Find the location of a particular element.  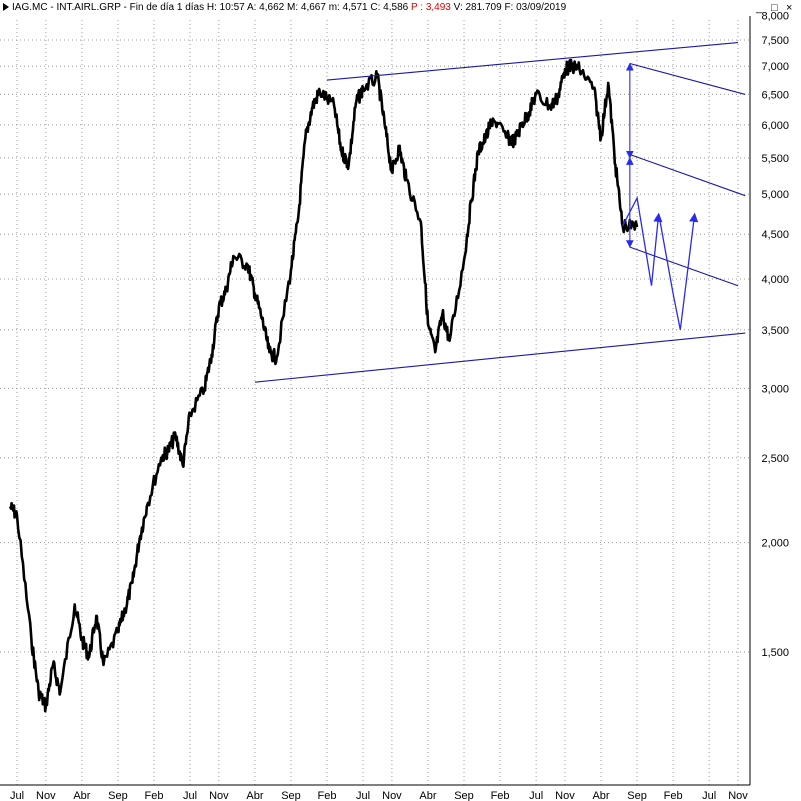

x-tick-label-6: Nov is located at coordinates (219, 795).